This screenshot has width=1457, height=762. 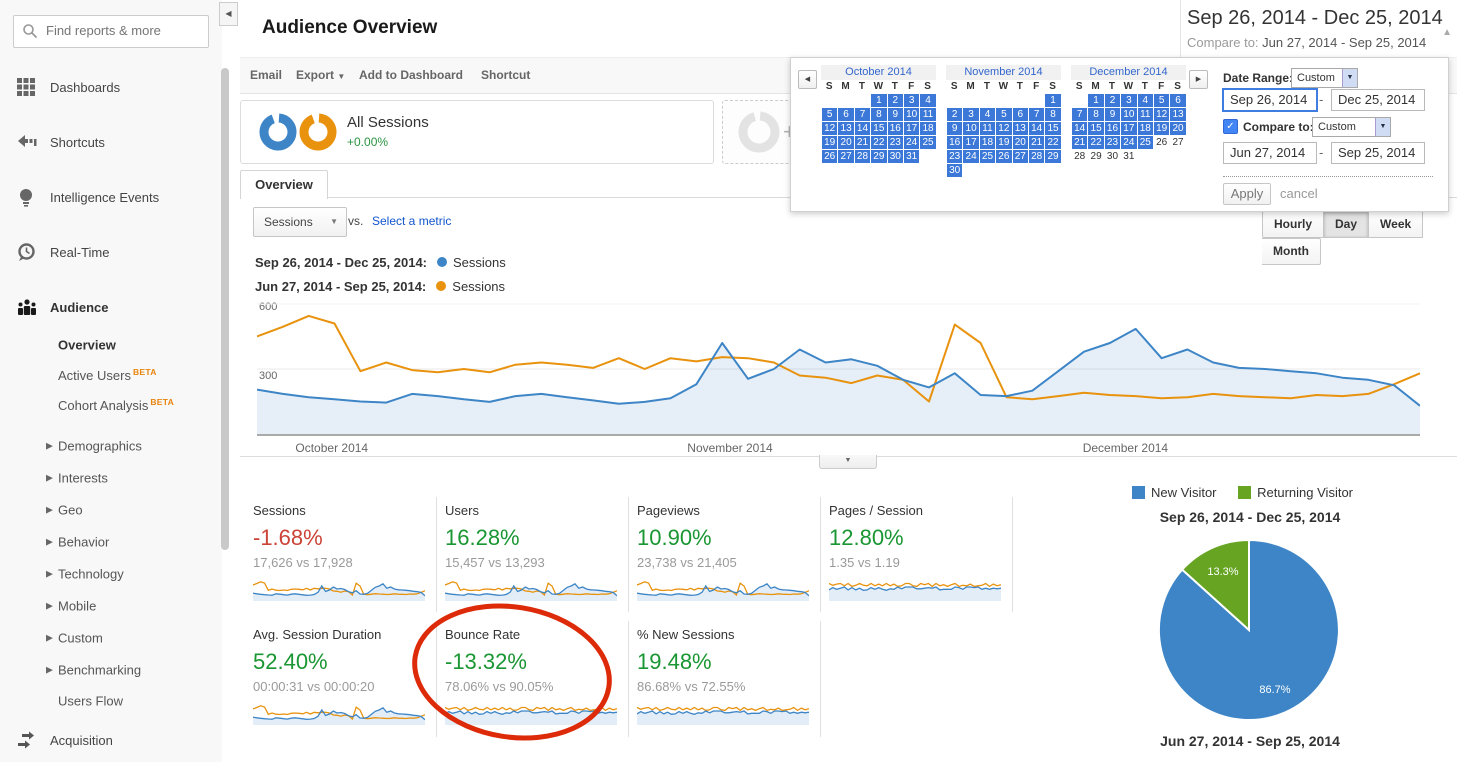 I want to click on visitor-type-pie-chart: 86.7% 13.3%, so click(x=1249, y=630).